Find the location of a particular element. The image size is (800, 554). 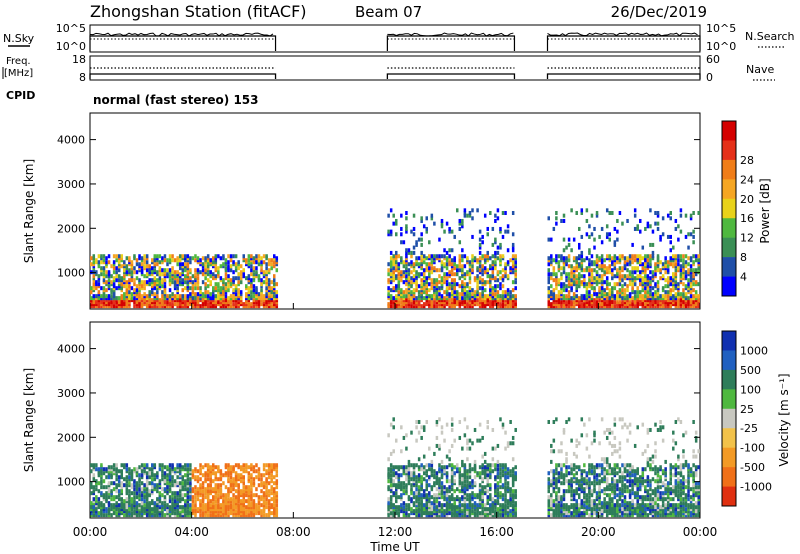

power-cell-1905 is located at coordinates (500, 300).